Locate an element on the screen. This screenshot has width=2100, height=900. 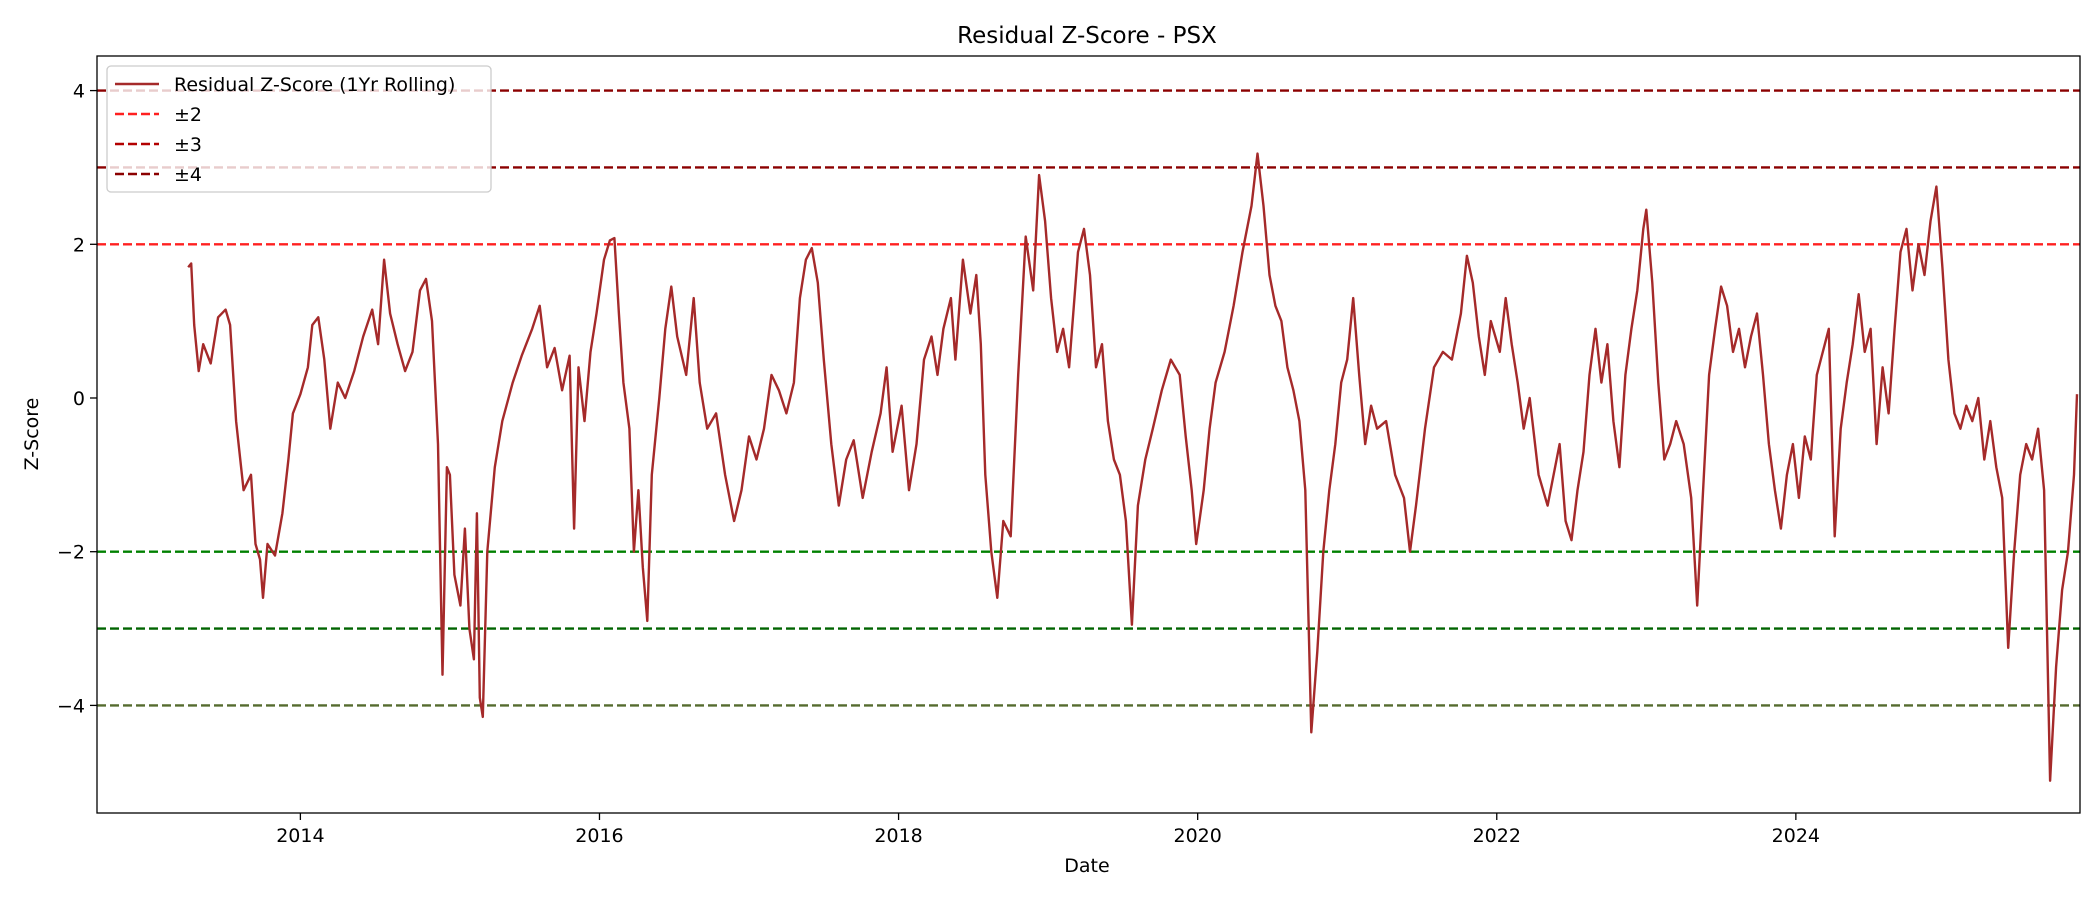
legend-label-series: Residual Z-Score (1Yr Rolling) is located at coordinates (314, 85).